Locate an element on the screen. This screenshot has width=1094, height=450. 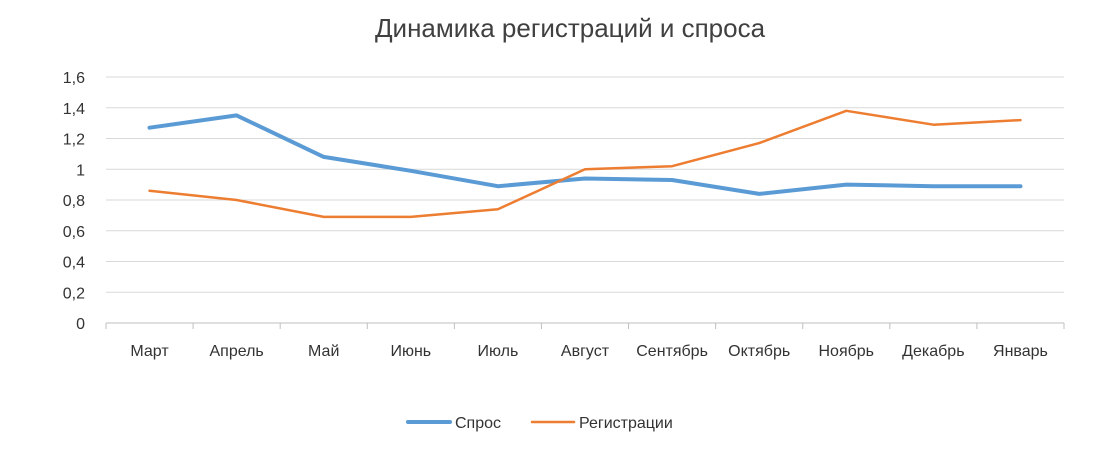
y-tick-label: 0,2 is located at coordinates (74, 293).